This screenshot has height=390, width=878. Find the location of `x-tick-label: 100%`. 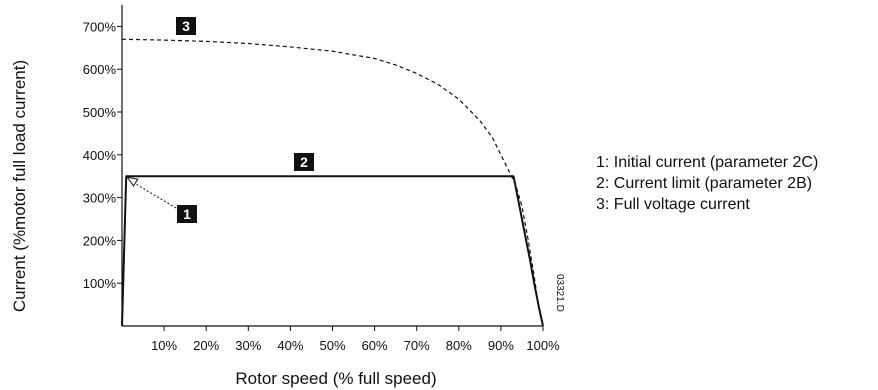

x-tick-label: 100% is located at coordinates (543, 345).